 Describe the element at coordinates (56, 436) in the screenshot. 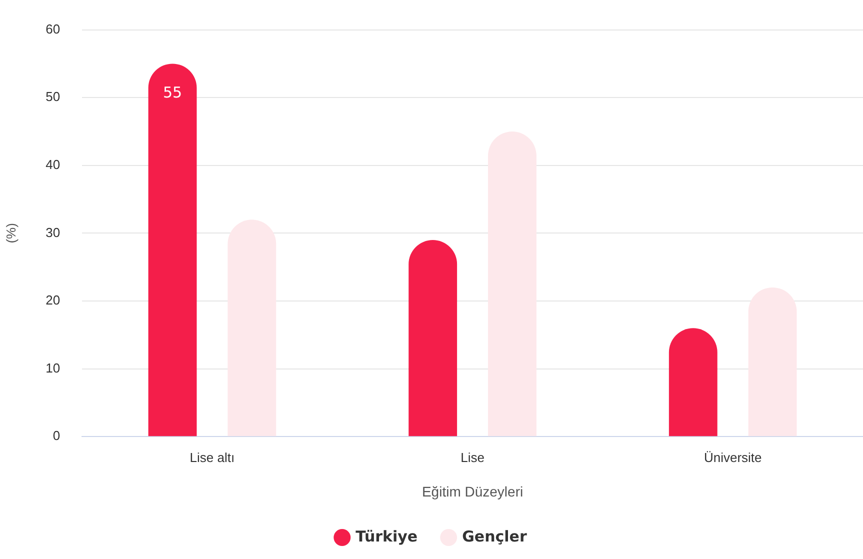

I see `y-tick-label: 0` at that location.